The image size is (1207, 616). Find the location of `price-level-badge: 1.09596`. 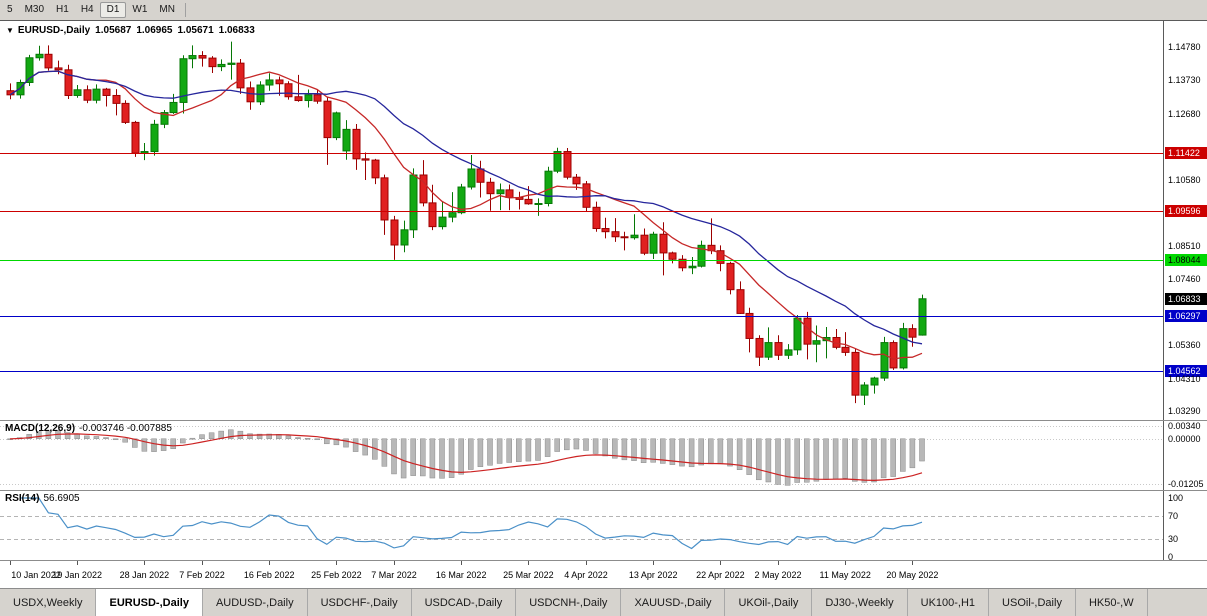

price-level-badge: 1.09596 is located at coordinates (1186, 211).